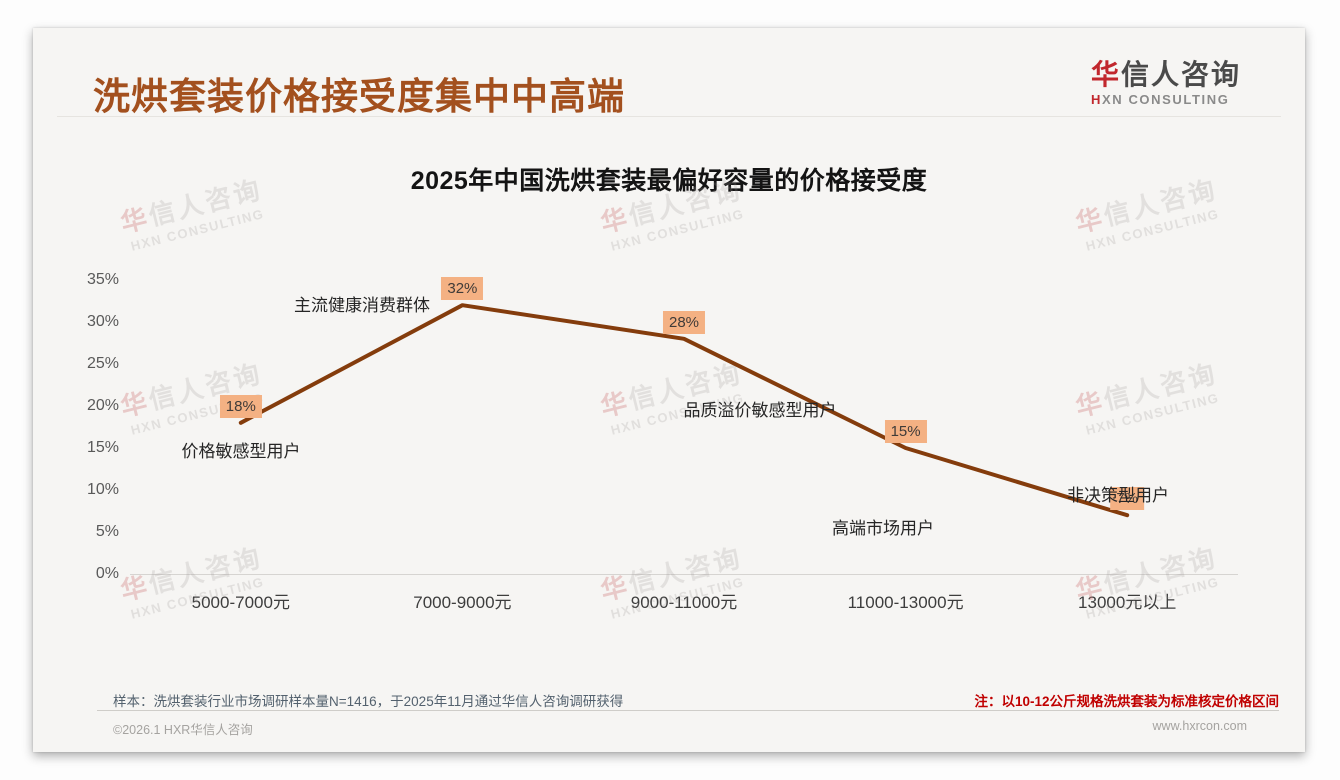  I want to click on y-axis-label: 0%, so click(107, 573).